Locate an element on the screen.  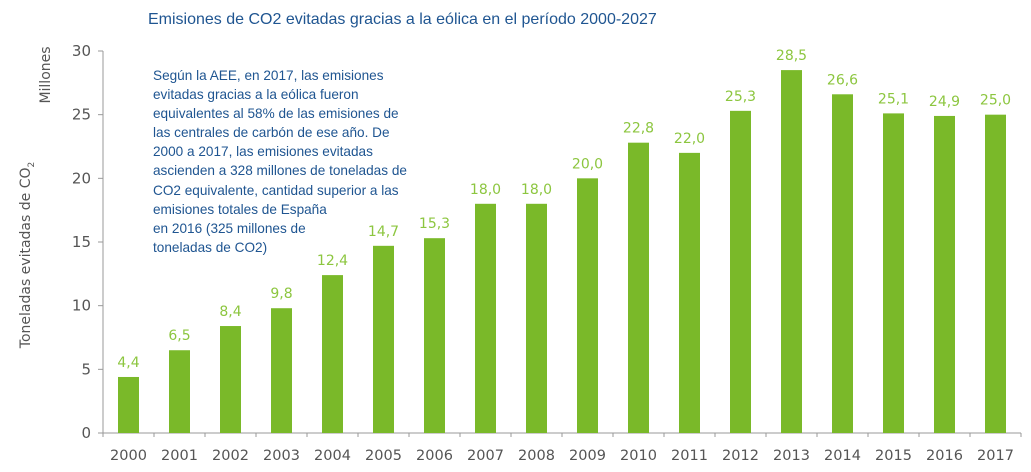
data-label-2012: 25,3 is located at coordinates (740, 97).